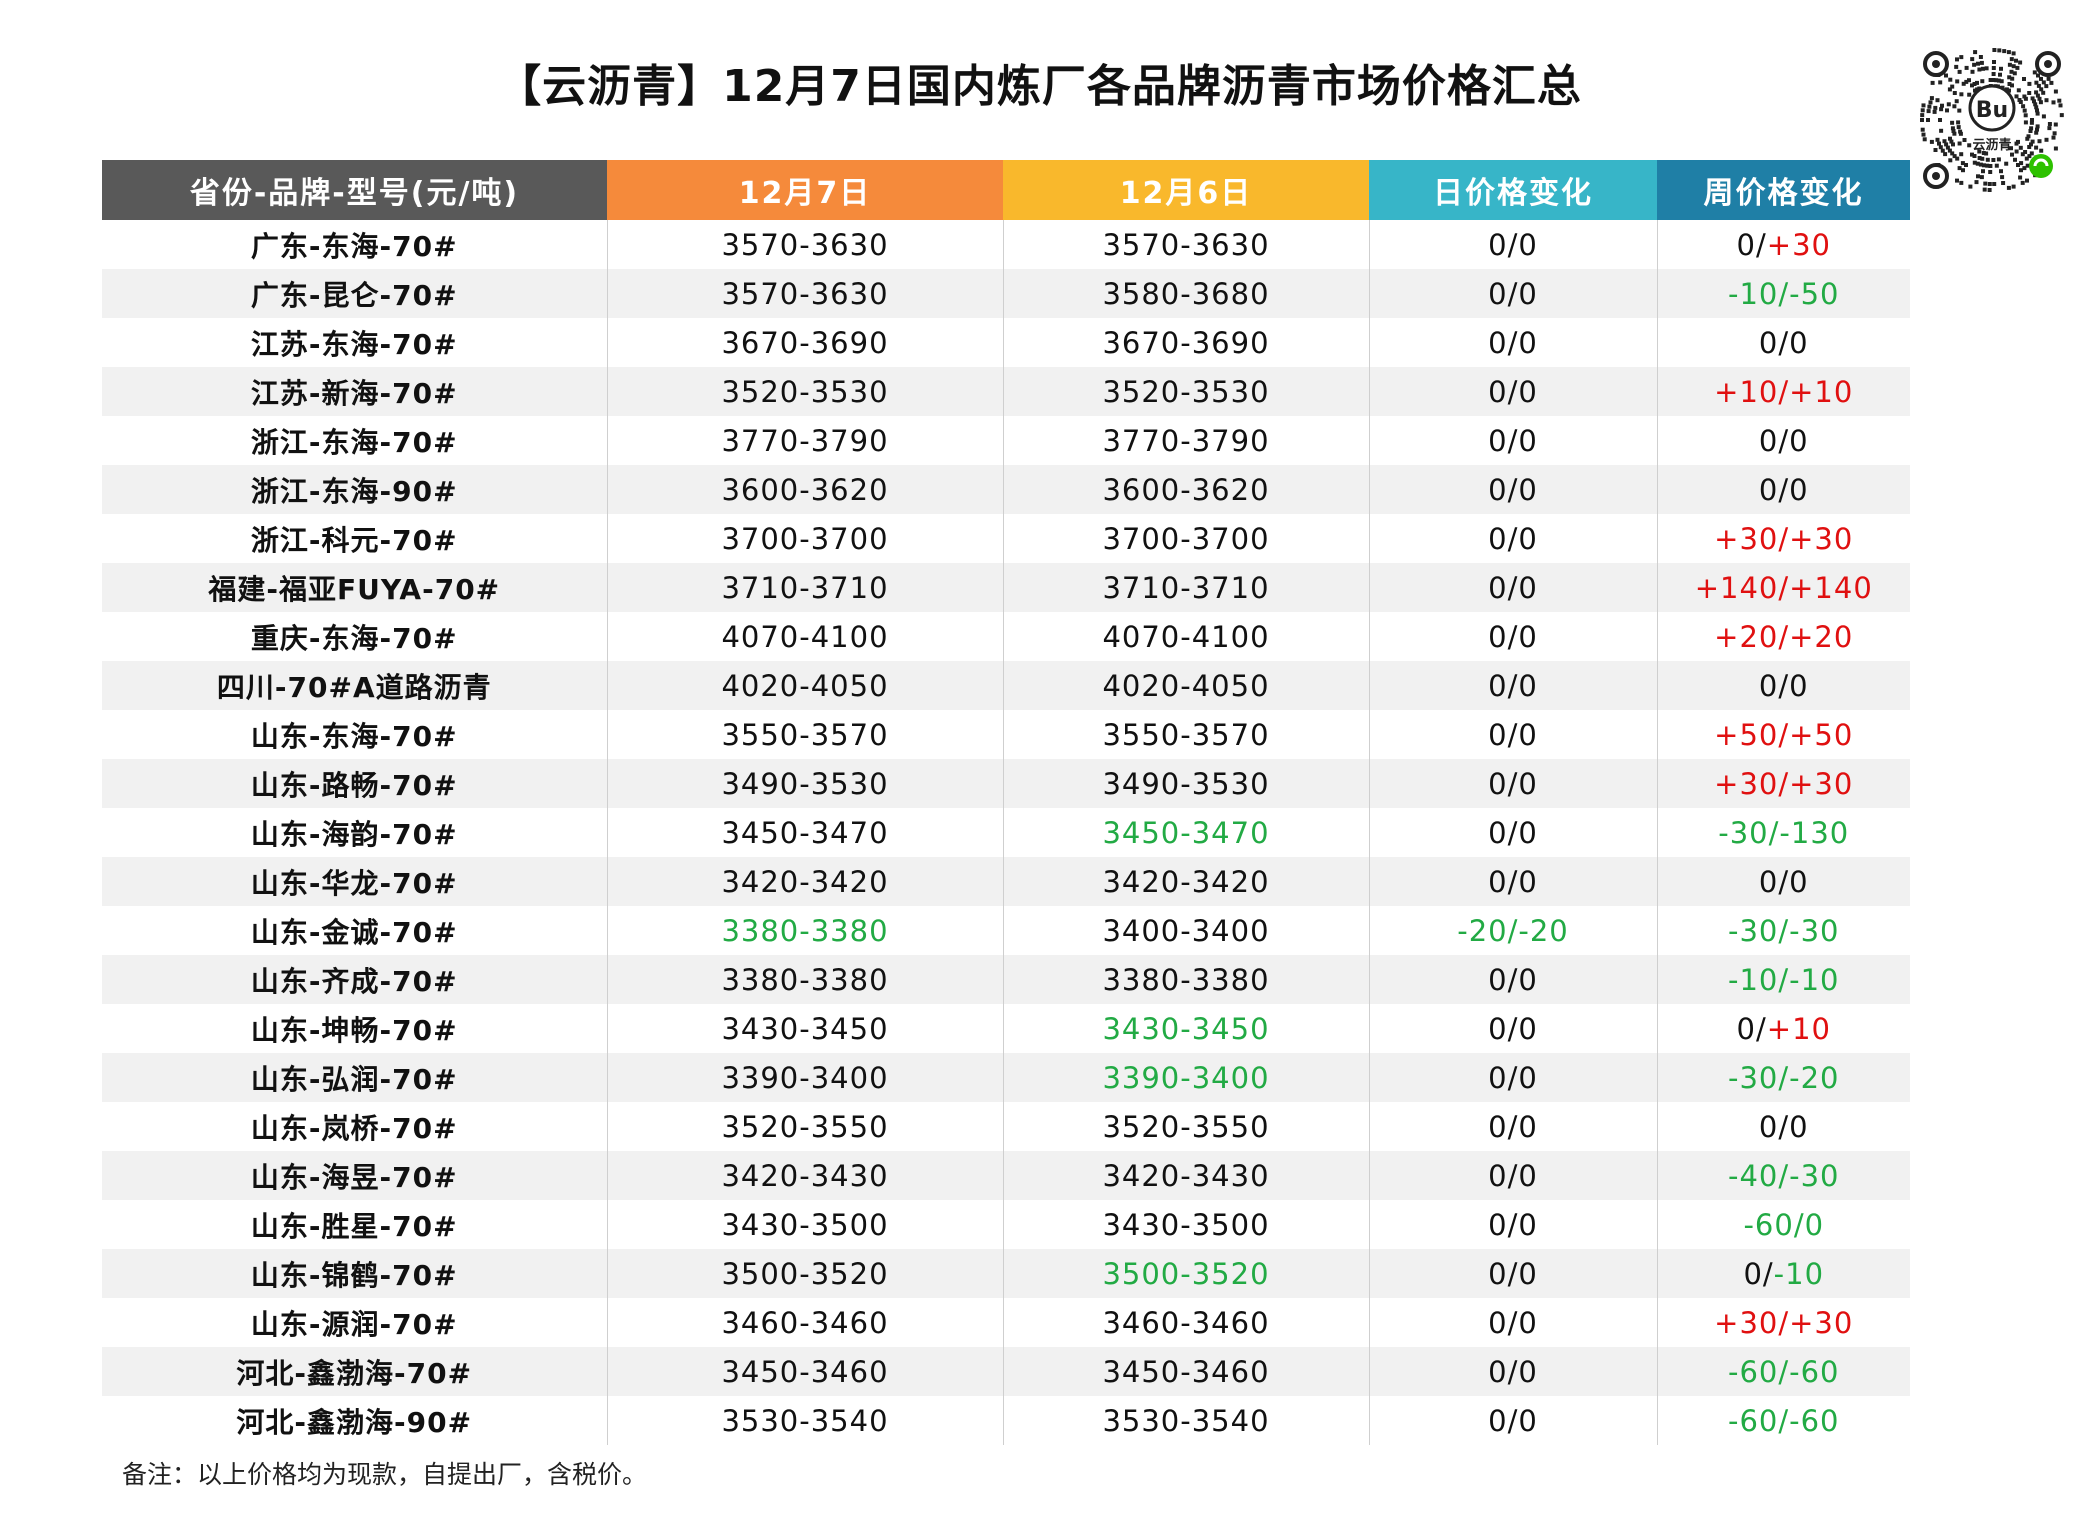 This screenshot has height=1515, width=2079. I want to click on cell-weekly-change: -60/-60, so click(1783, 1371).